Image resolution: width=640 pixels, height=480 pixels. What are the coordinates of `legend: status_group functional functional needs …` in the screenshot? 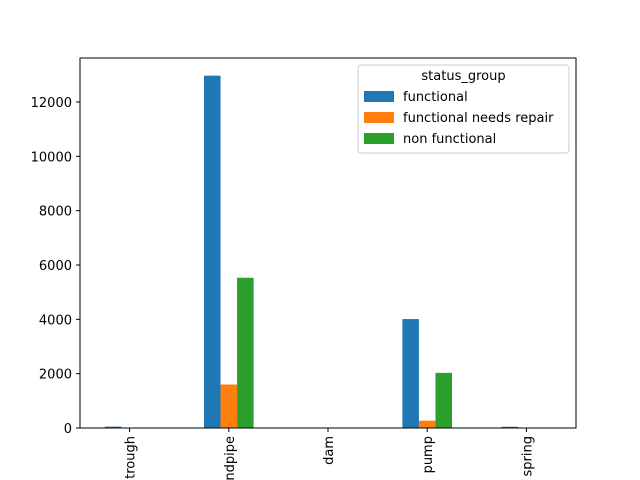 It's located at (463, 109).